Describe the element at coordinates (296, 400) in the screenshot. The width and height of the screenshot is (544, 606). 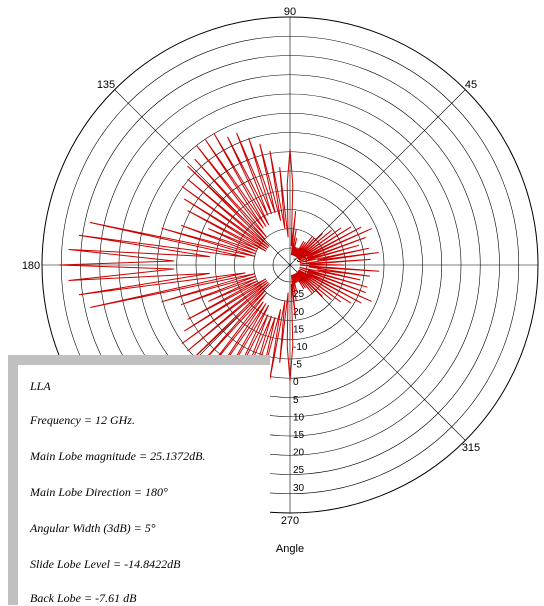
I see `radial-tick-label: 5` at that location.